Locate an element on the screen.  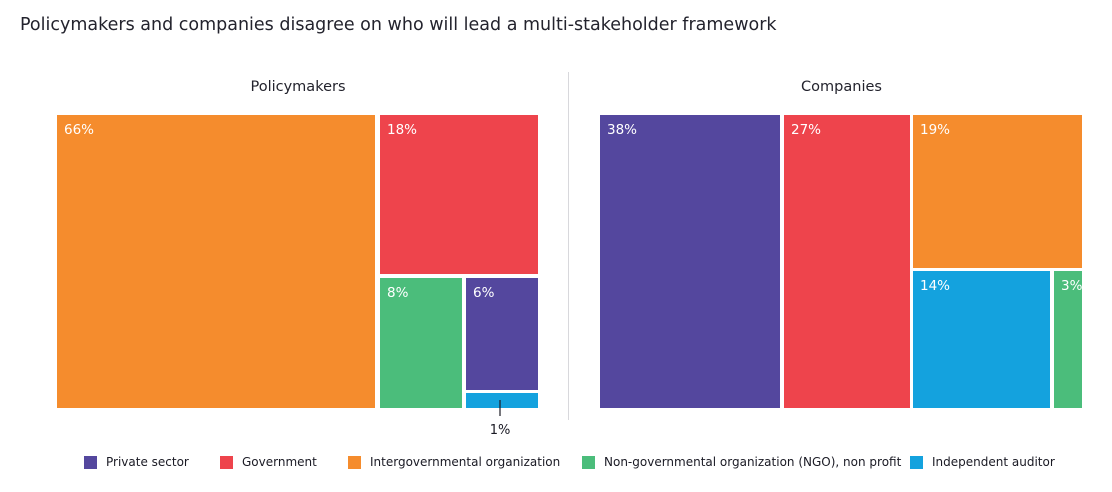
tile-policymakers-private is located at coordinates (502, 334).